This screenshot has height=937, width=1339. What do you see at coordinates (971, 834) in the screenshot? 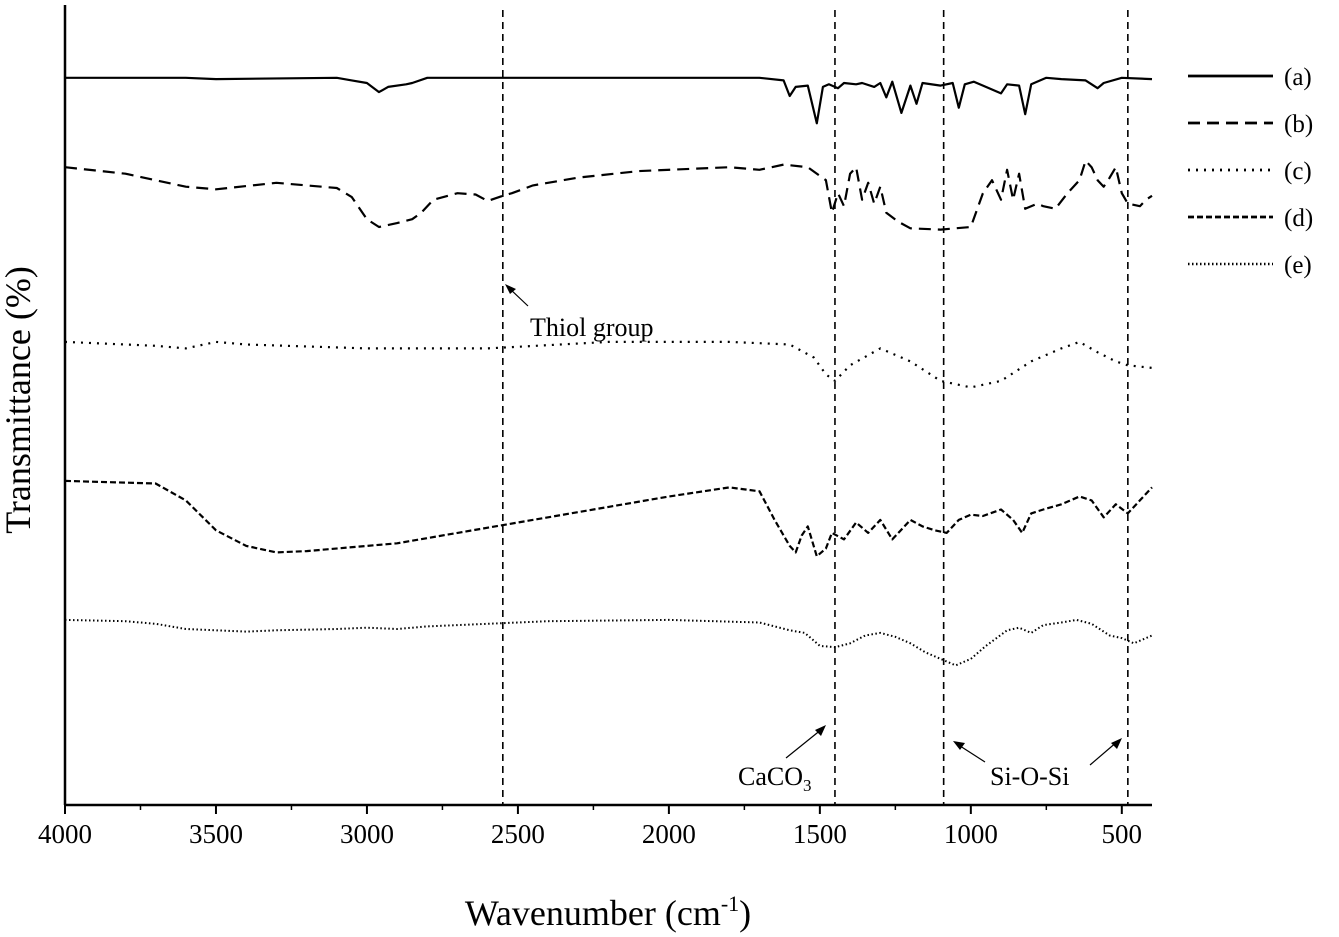
I see `x-tick-label-1000: 1000` at bounding box center [971, 834].